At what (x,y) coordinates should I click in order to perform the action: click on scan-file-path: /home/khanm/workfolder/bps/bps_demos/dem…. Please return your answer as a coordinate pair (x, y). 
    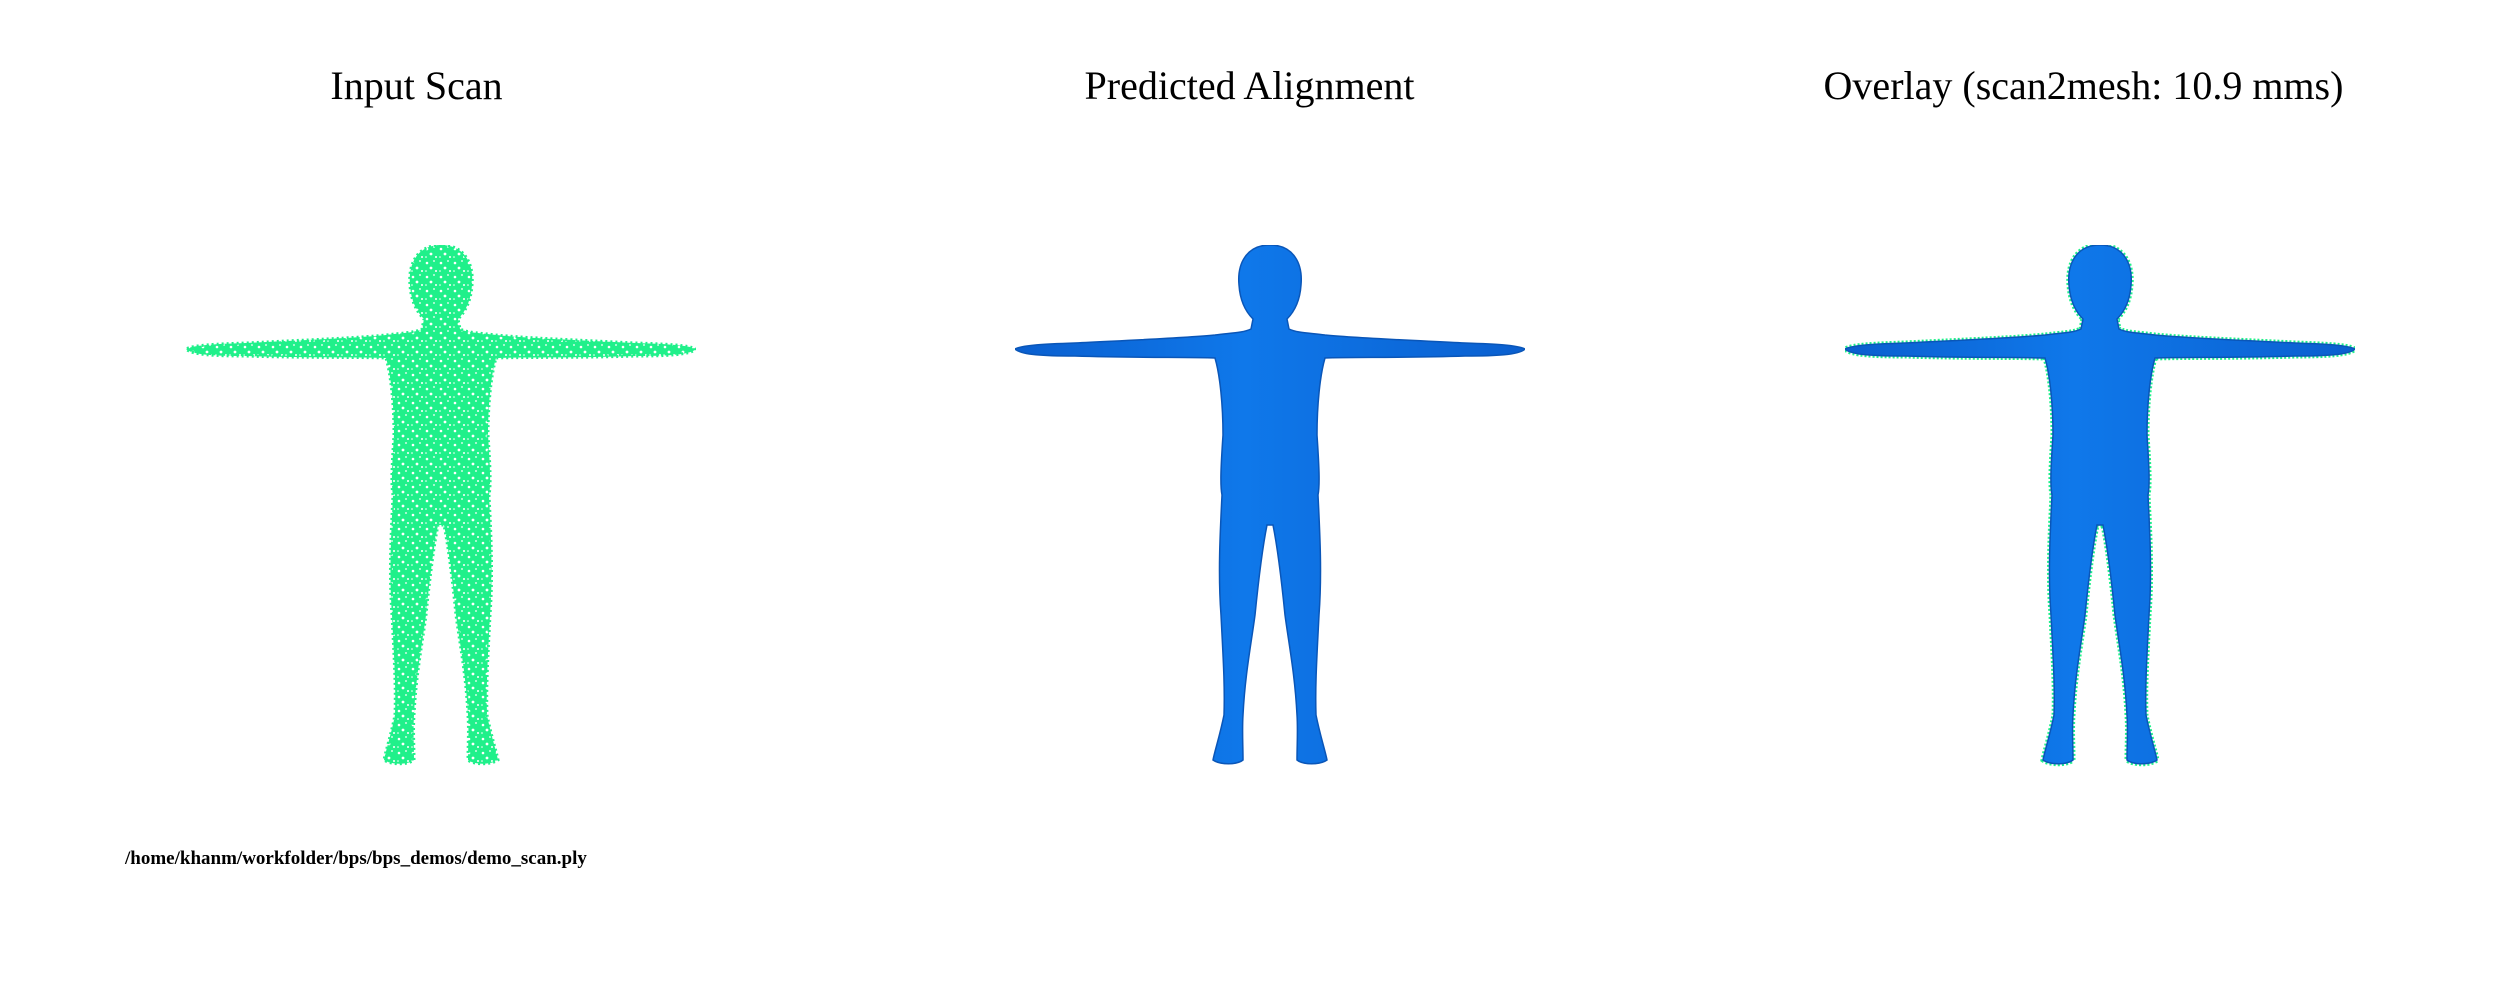
    Looking at the image, I should click on (356, 858).